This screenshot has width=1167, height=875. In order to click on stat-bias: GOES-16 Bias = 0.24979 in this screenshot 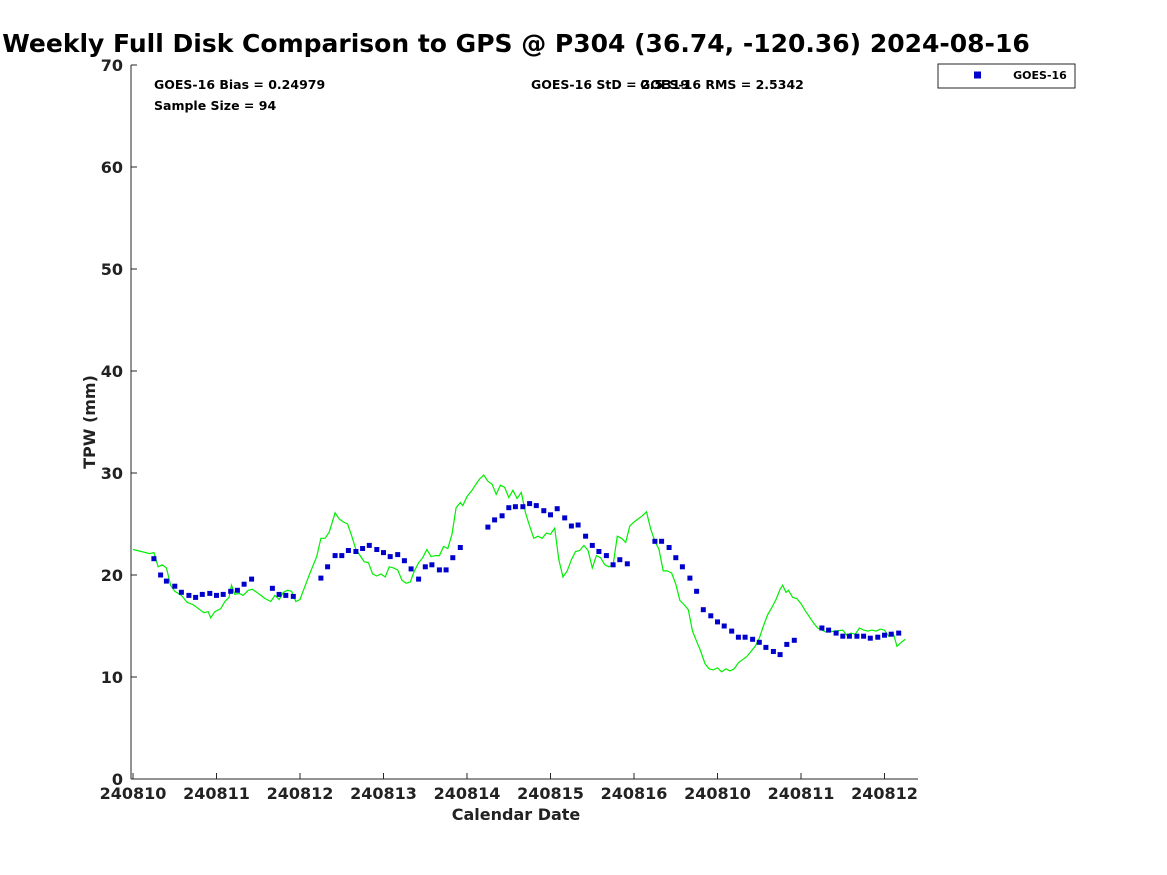, I will do `click(239, 84)`.